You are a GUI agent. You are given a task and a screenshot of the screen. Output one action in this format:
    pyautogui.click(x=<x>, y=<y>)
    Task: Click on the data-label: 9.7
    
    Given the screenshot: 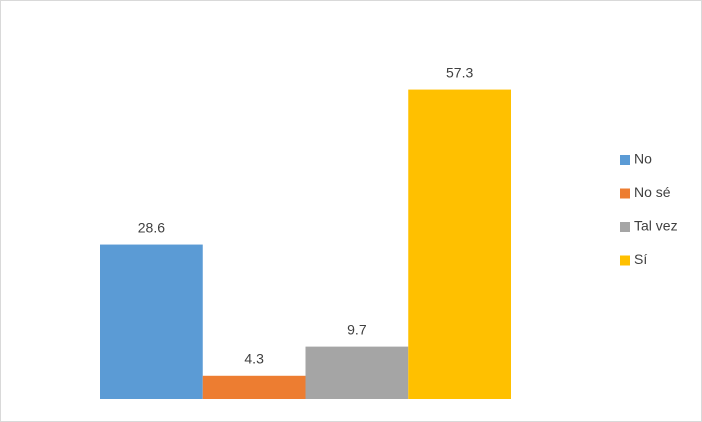 What is the action you would take?
    pyautogui.click(x=357, y=329)
    